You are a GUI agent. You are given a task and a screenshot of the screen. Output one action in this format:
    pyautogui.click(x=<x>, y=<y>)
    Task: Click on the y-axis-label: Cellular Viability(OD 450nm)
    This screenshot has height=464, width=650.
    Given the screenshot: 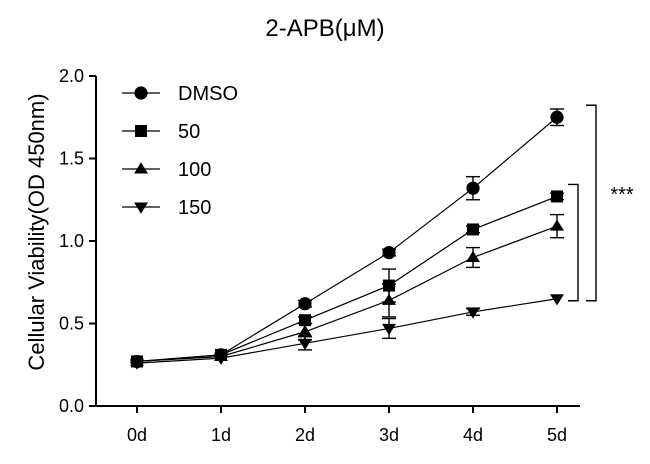 What is the action you would take?
    pyautogui.click(x=36, y=231)
    